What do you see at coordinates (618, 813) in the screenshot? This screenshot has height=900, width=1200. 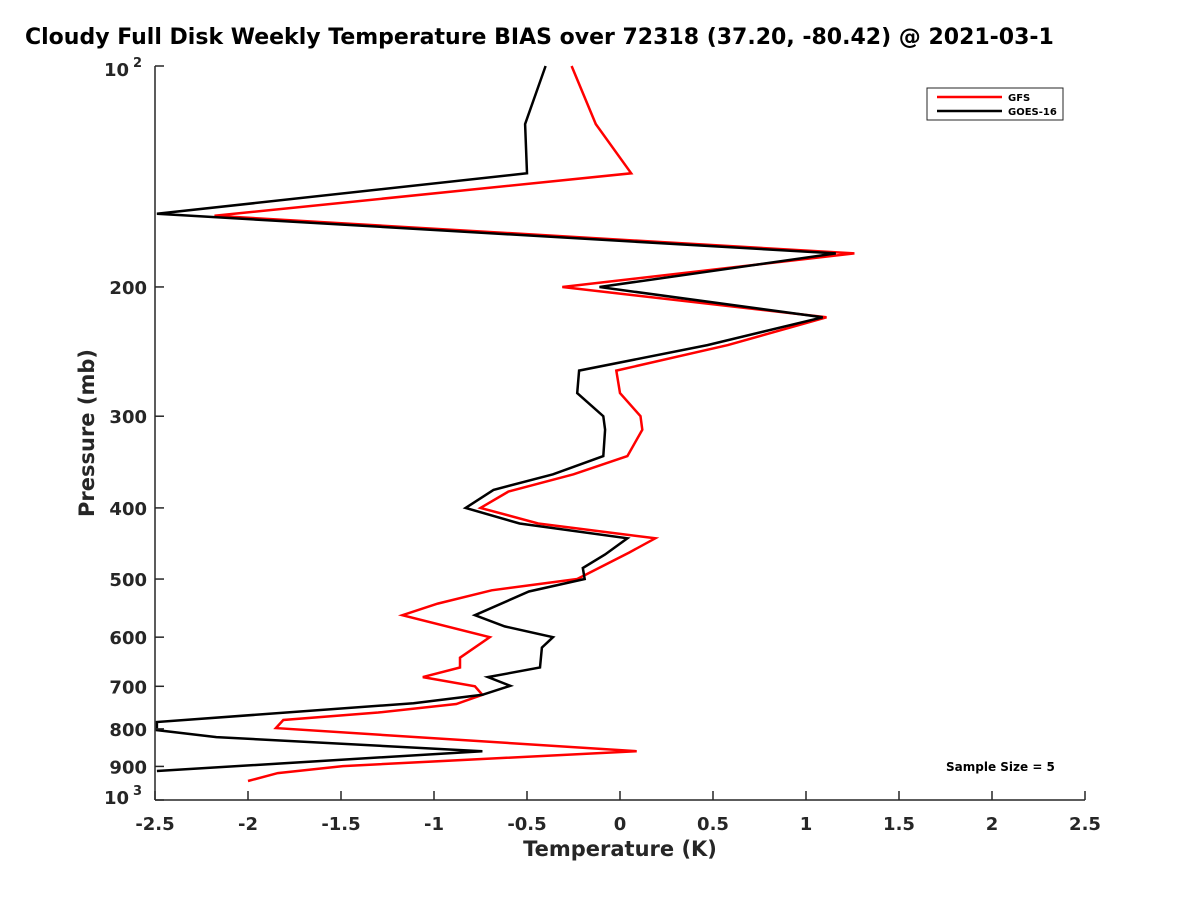 I see `x-ticks: -2.5 -2 -1.5 -1 -0.5 0 0.5 1 1.5 2 2.5` at bounding box center [618, 813].